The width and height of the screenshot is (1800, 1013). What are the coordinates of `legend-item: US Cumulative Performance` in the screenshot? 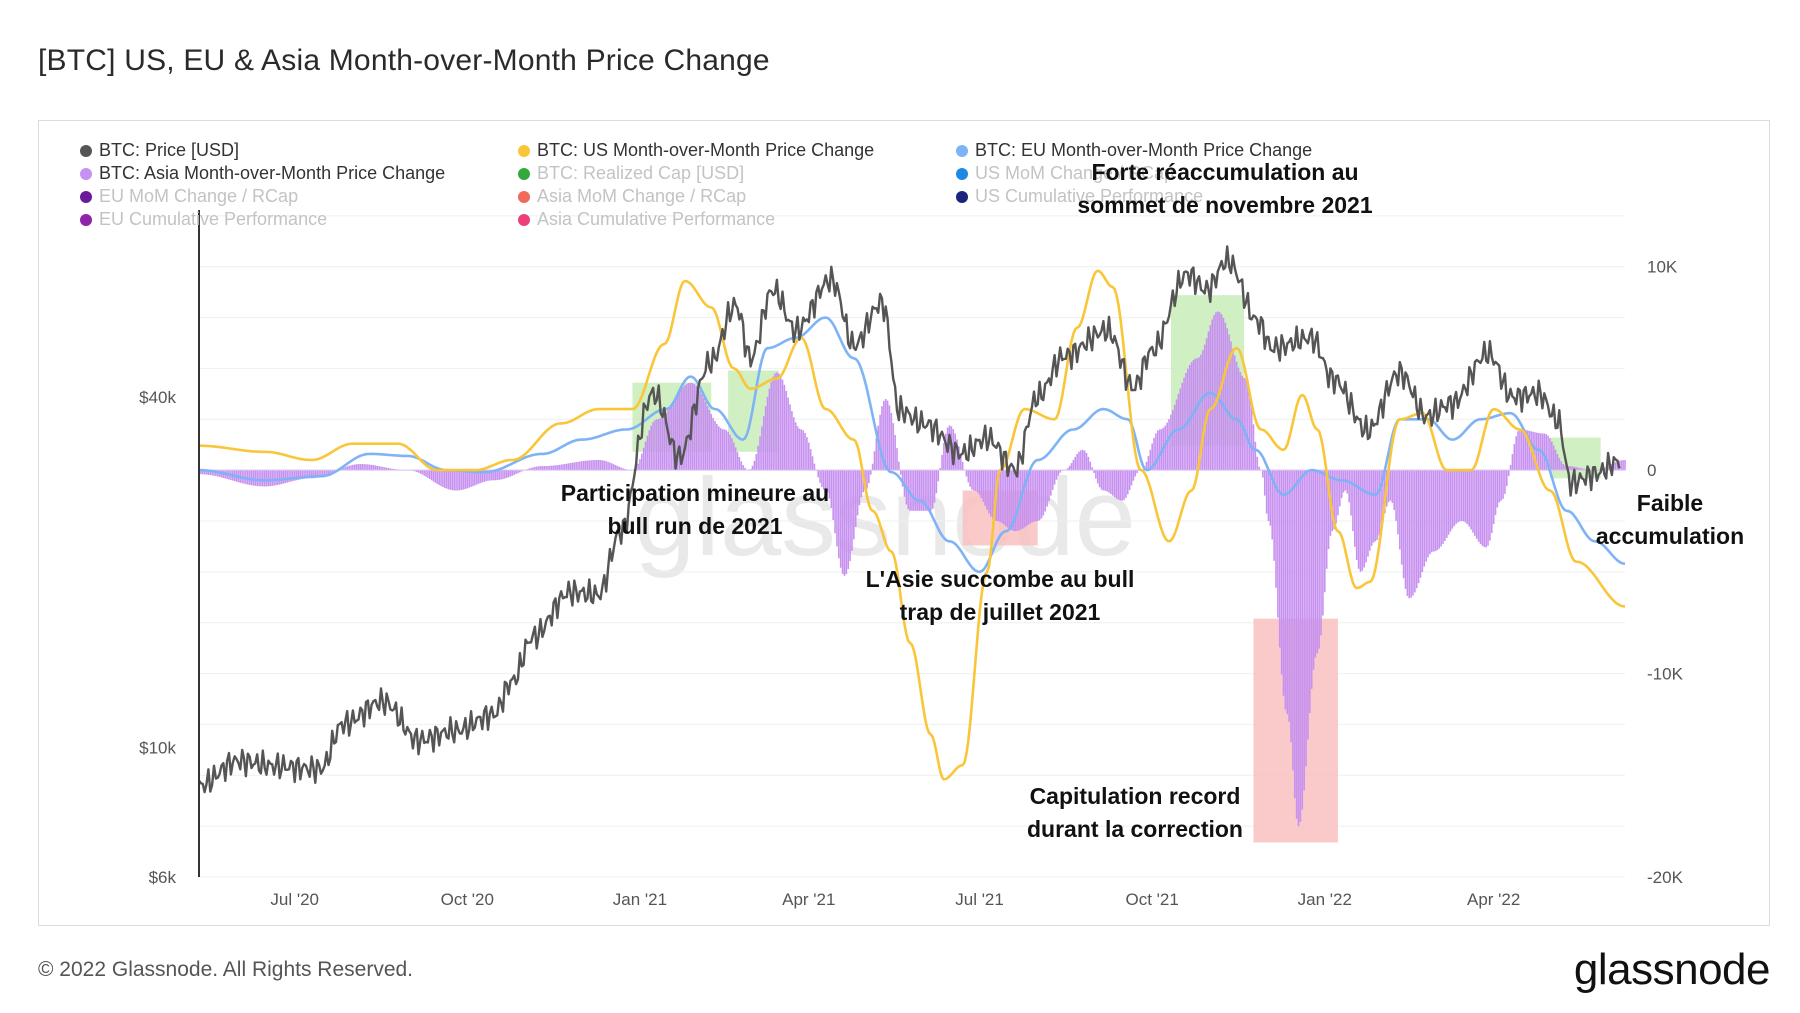 It's located at (1079, 196).